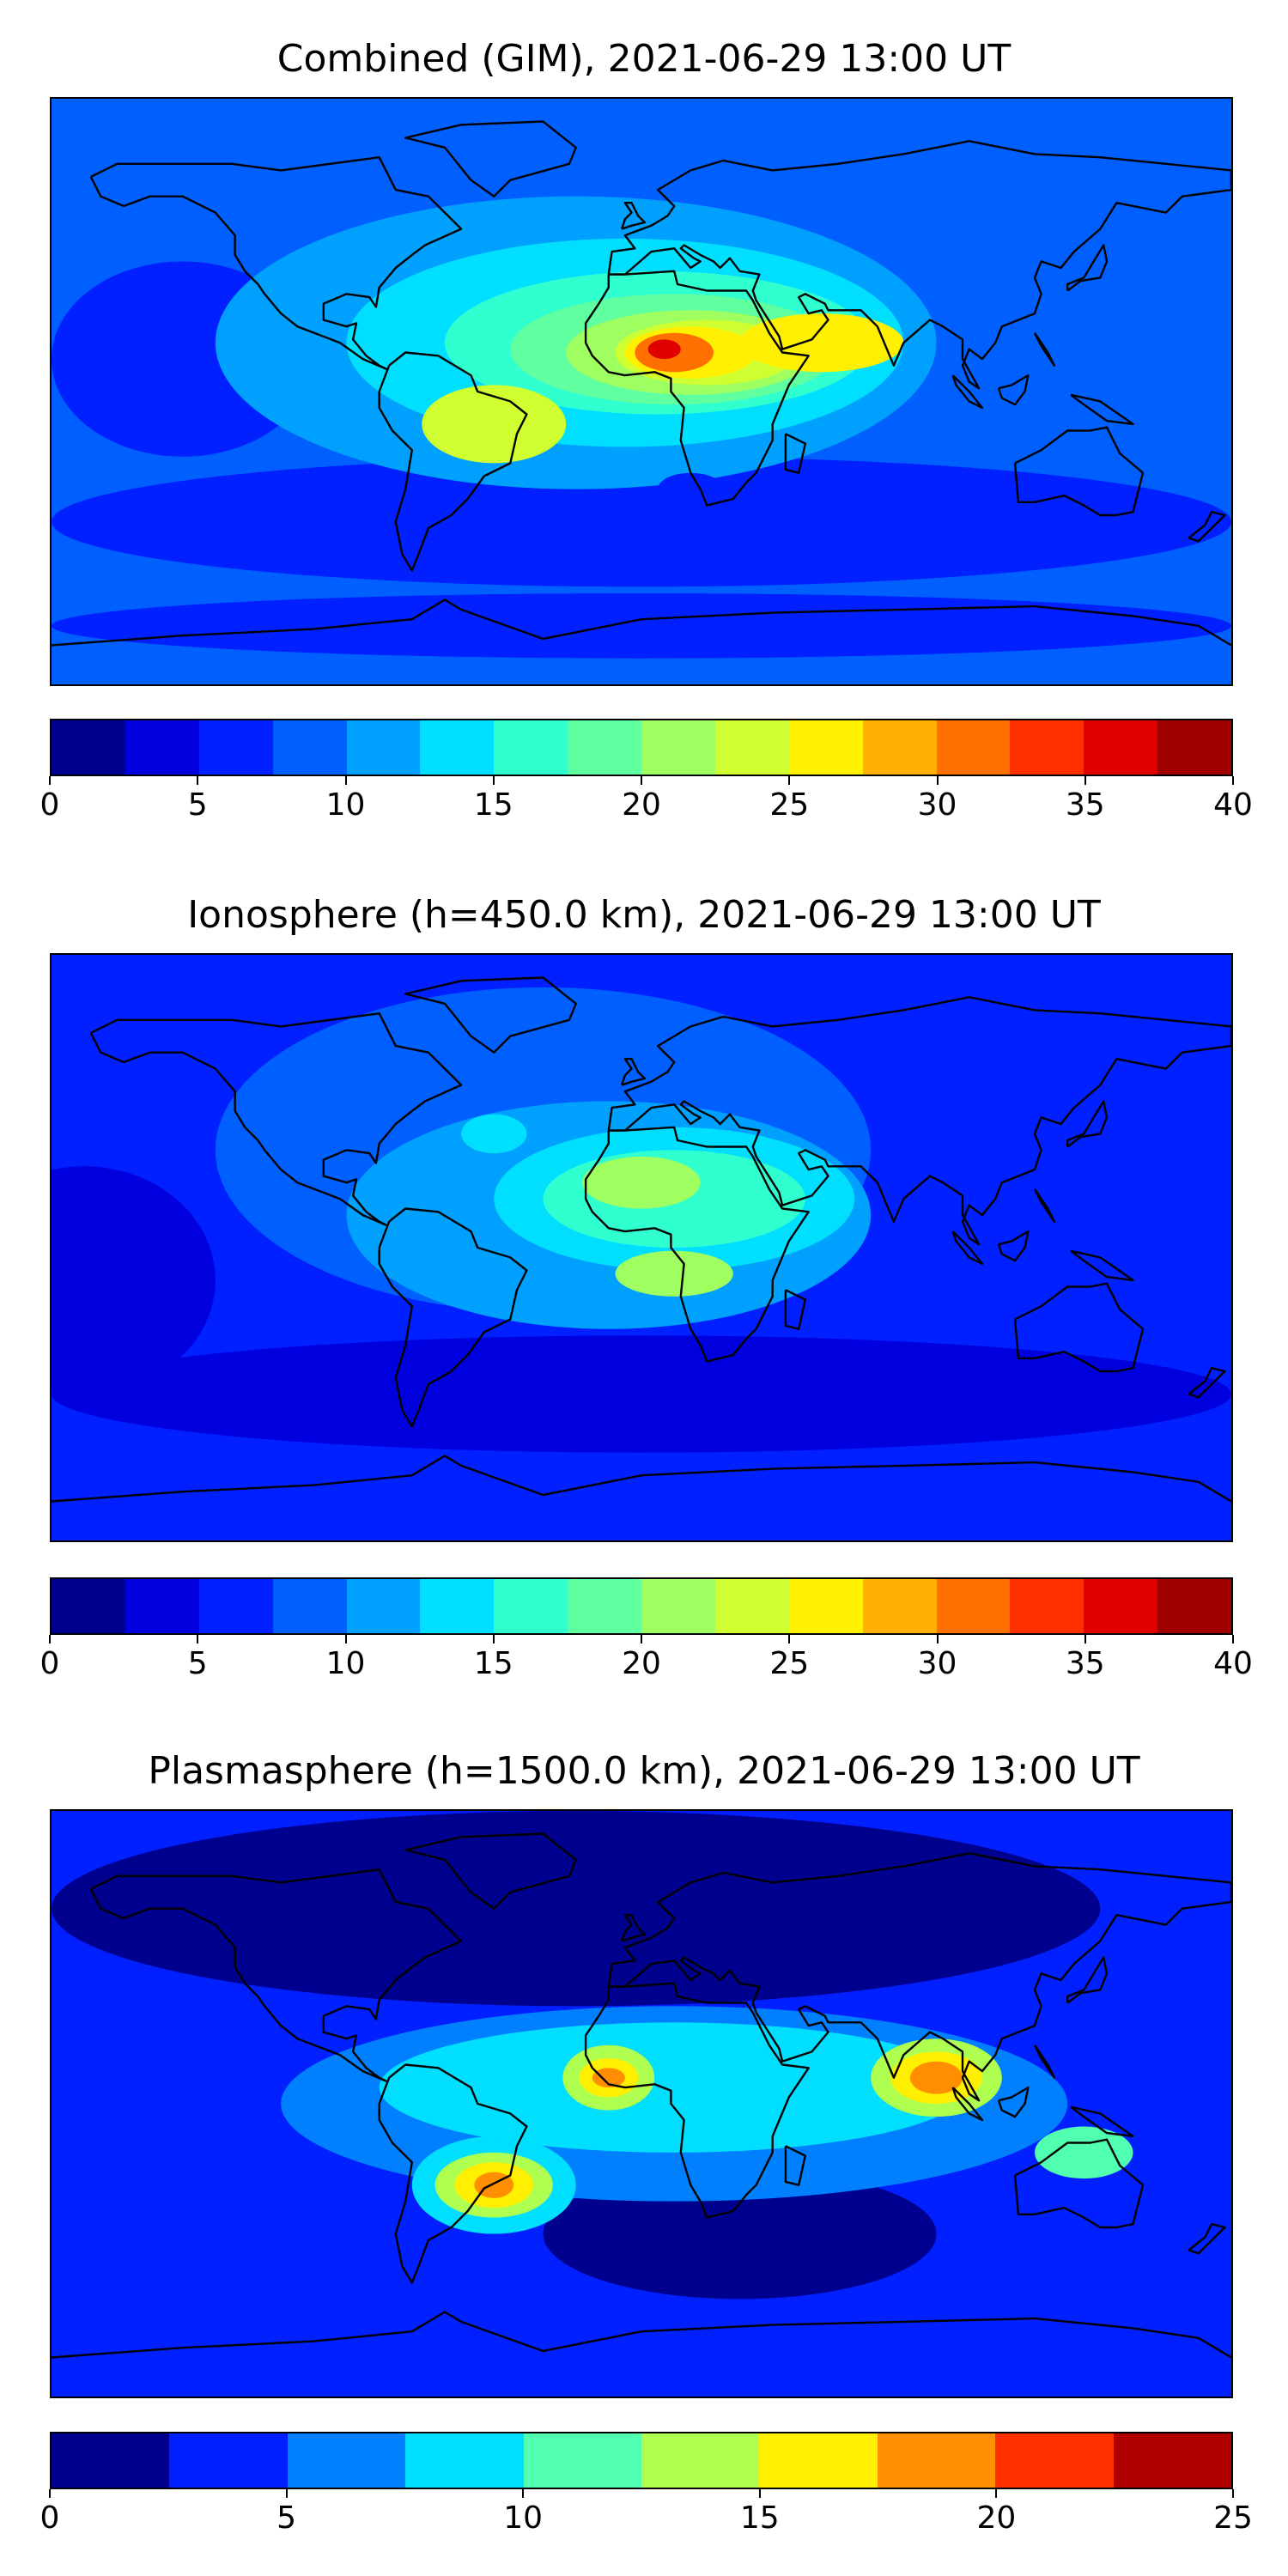  I want to click on panel-2-colorbar, so click(641, 1606).